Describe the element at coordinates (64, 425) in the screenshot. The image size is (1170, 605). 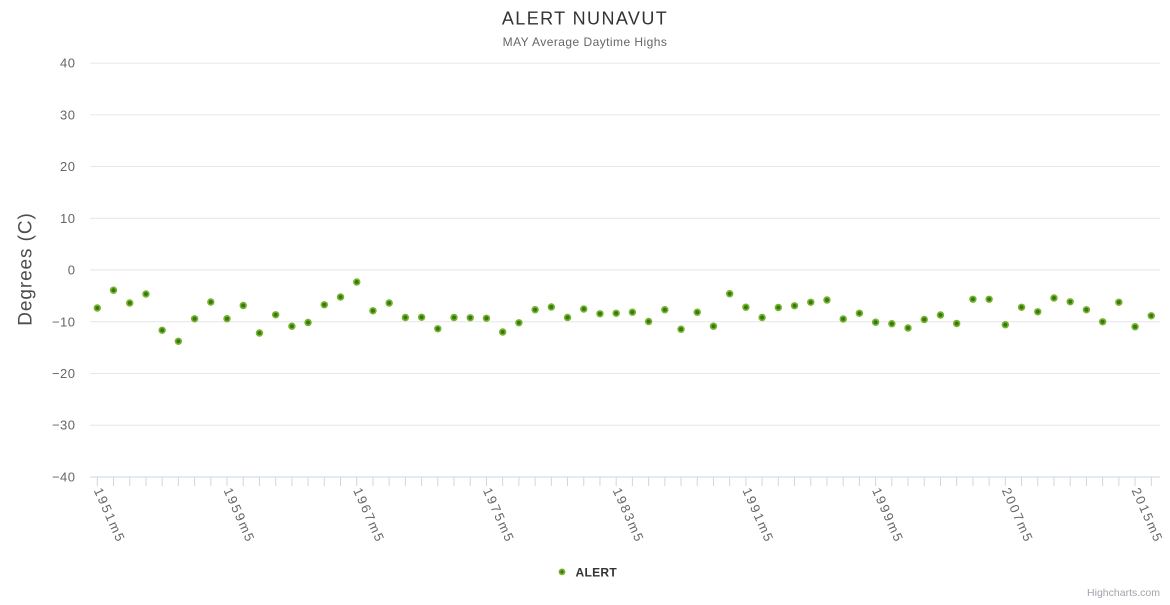
I see `svg-text: −30` at that location.